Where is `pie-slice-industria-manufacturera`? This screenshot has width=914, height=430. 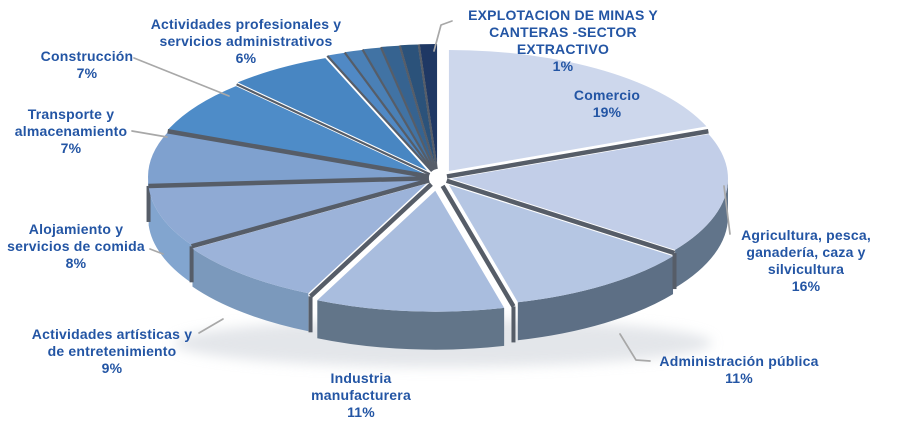
pie-slice-industria-manufacturera is located at coordinates (411, 251).